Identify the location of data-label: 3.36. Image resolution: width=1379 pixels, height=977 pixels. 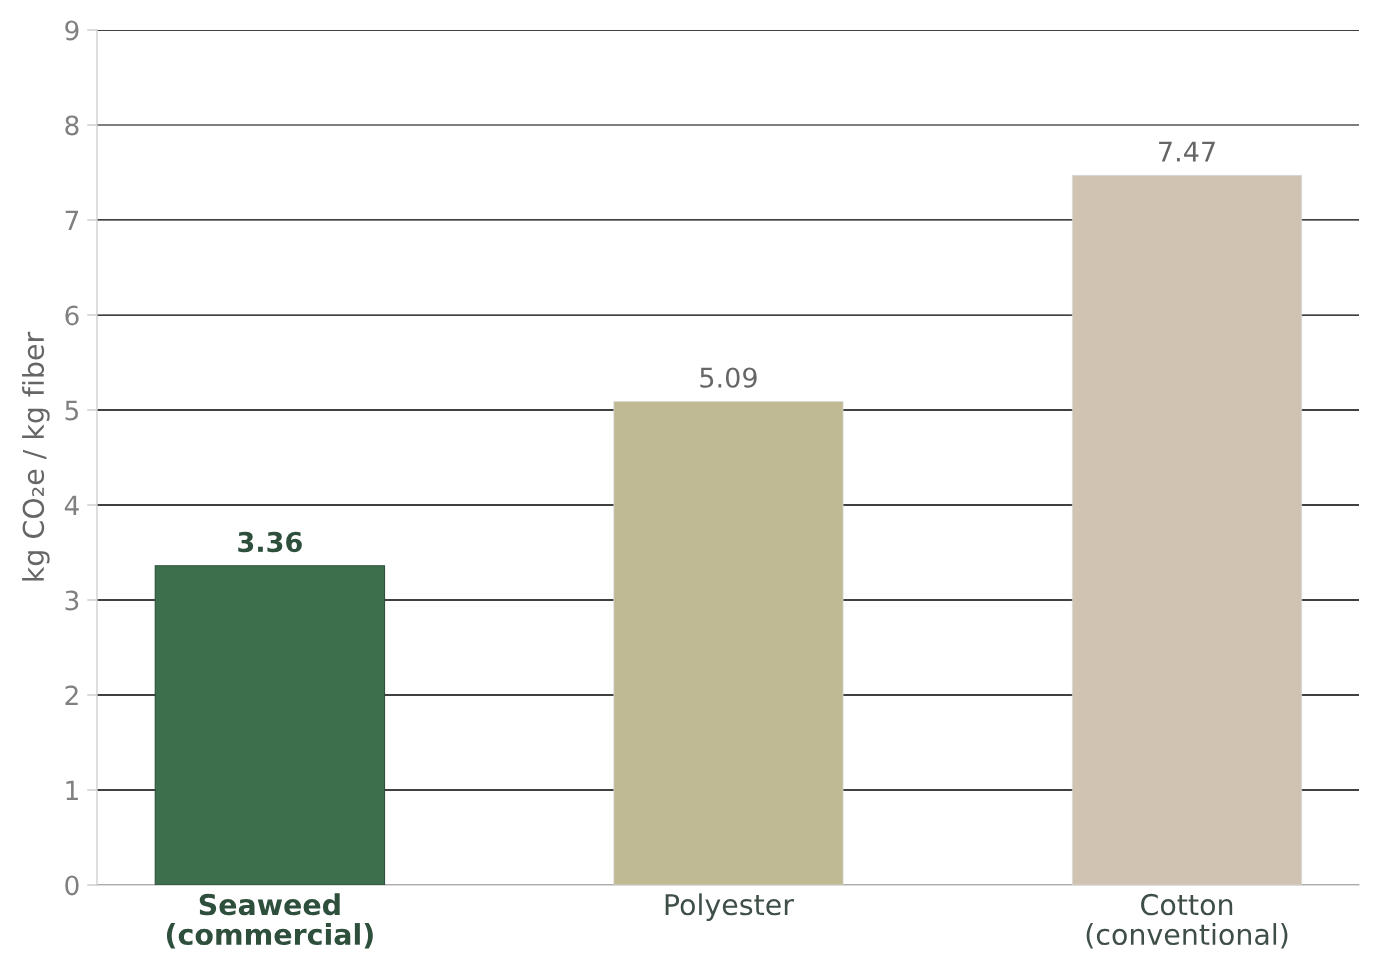
(270, 542).